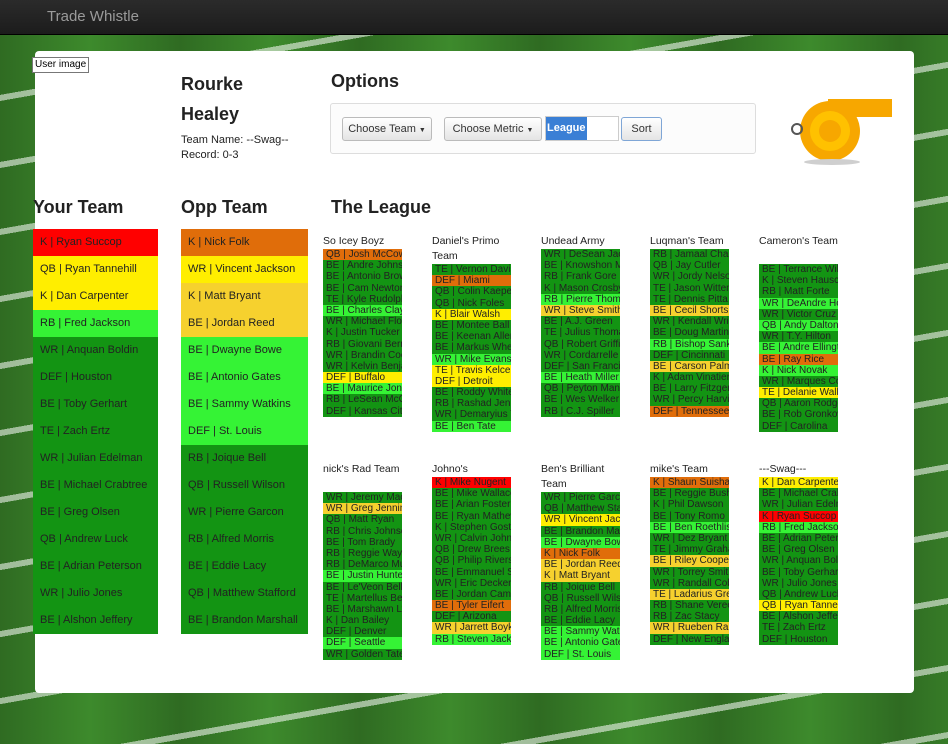  Describe the element at coordinates (798, 639) in the screenshot. I see `league-player-row: DEF | Houston` at that location.